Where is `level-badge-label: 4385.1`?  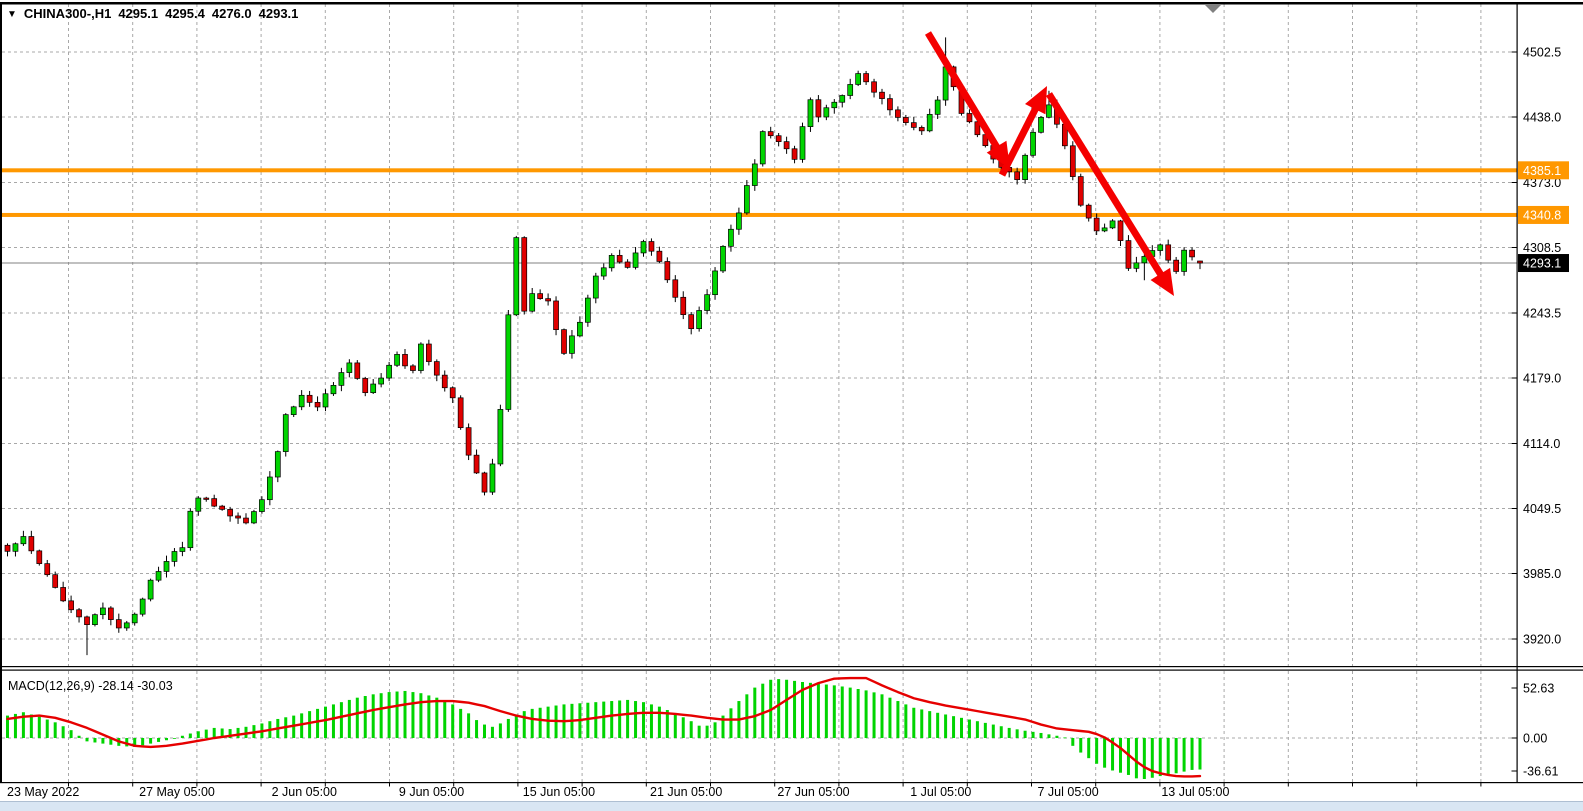 level-badge-label: 4385.1 is located at coordinates (1542, 171).